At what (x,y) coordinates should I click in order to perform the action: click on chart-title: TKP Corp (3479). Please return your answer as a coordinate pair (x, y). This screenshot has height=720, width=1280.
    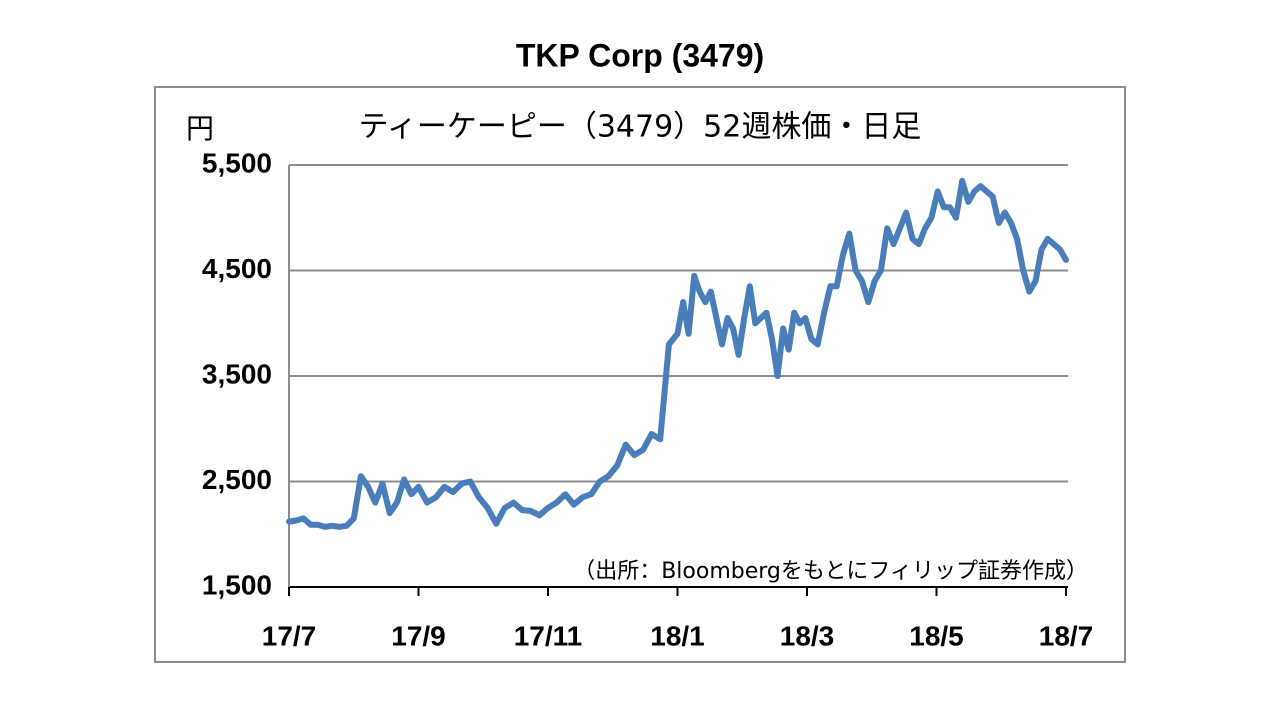
    Looking at the image, I should click on (640, 55).